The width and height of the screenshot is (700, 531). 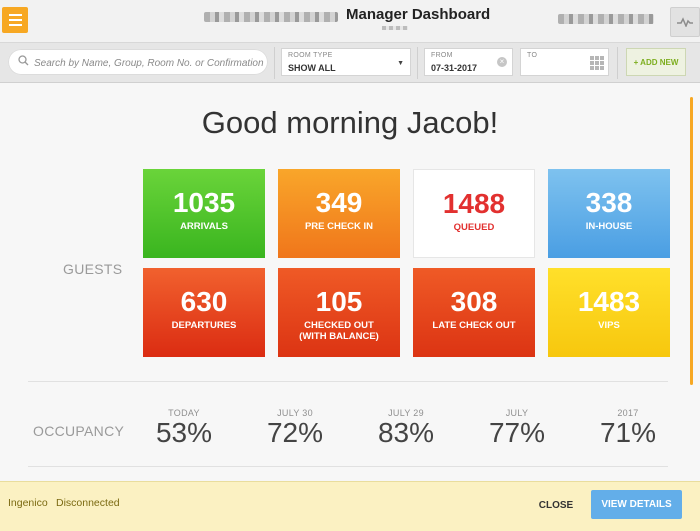 What do you see at coordinates (685, 22) in the screenshot?
I see `activity-icon` at bounding box center [685, 22].